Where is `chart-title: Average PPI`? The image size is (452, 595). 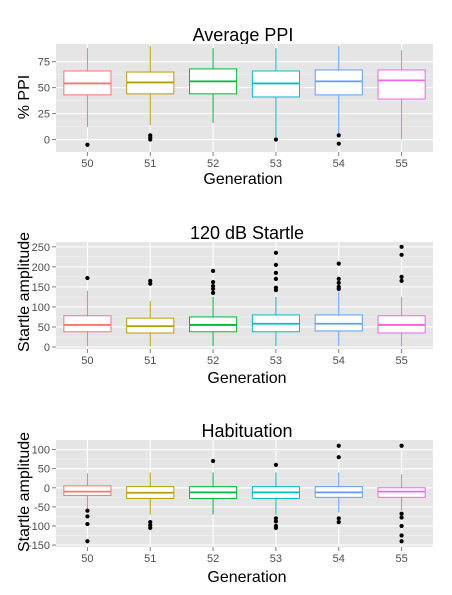 chart-title: Average PPI is located at coordinates (243, 35).